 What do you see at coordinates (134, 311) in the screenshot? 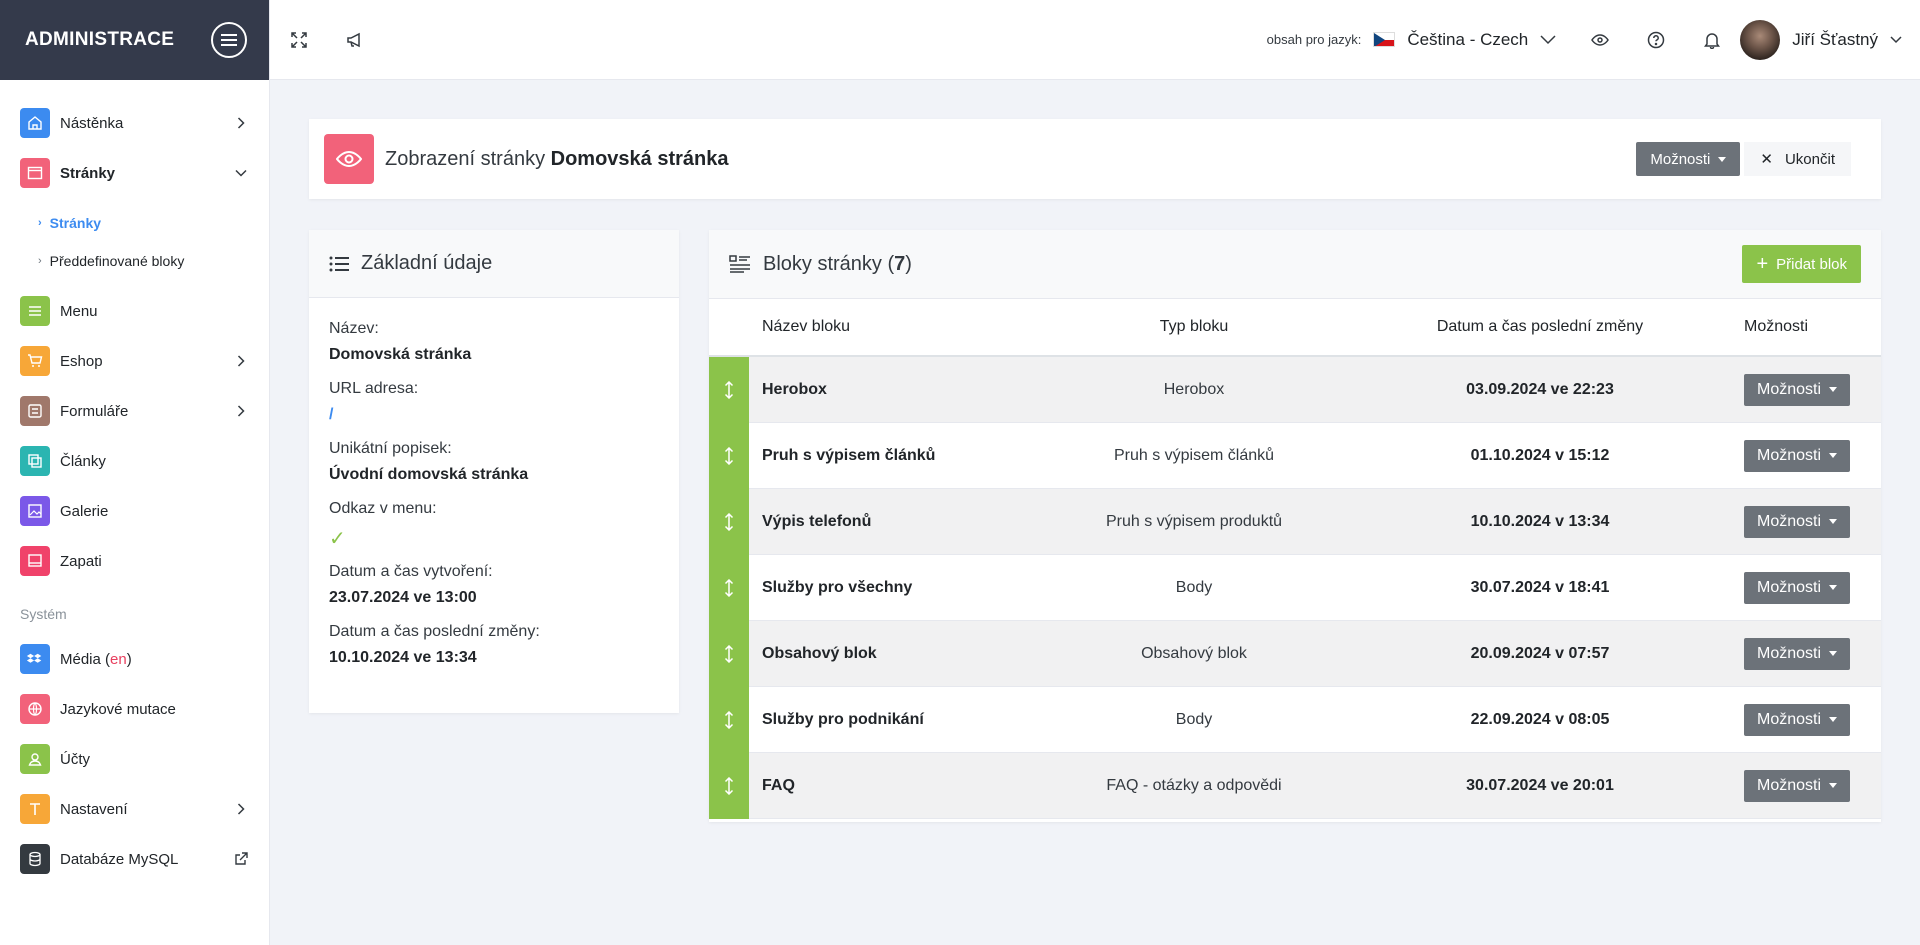
I see `sidebar-item-menu: Menu` at bounding box center [134, 311].